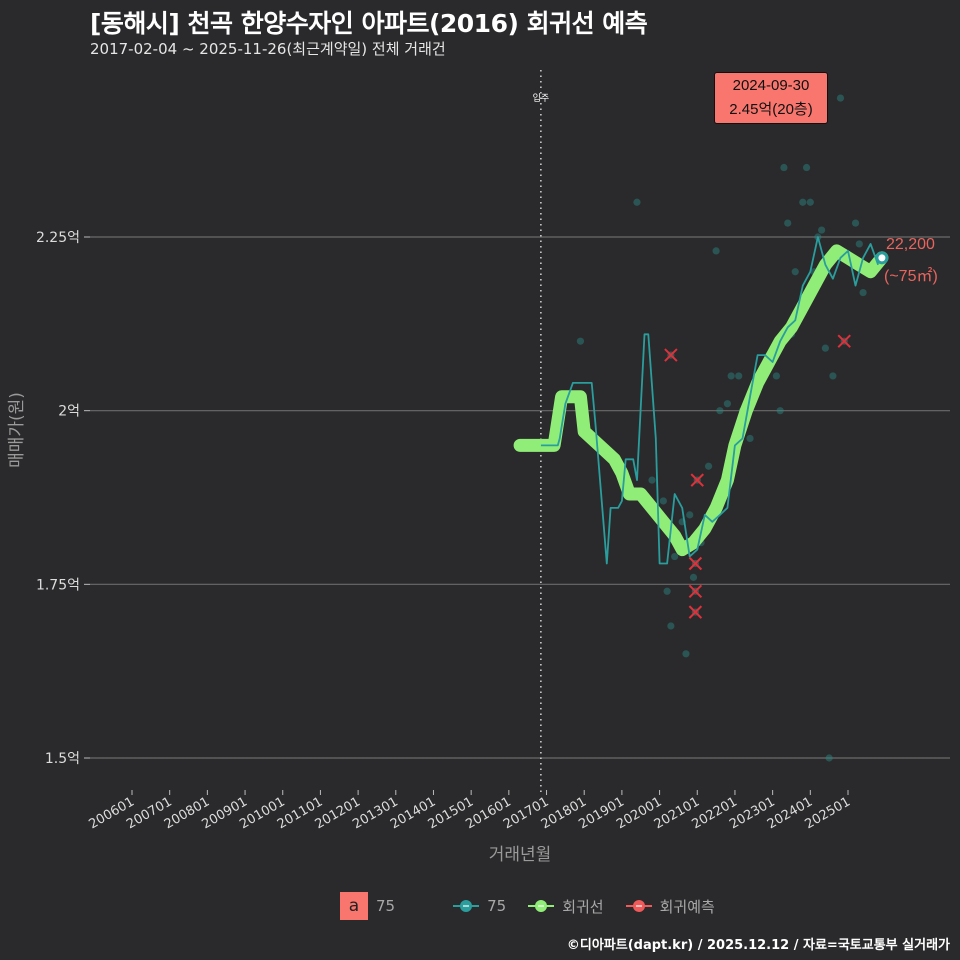 The width and height of the screenshot is (960, 960). Describe the element at coordinates (541, 906) in the screenshot. I see `legend-regression-icon` at that location.